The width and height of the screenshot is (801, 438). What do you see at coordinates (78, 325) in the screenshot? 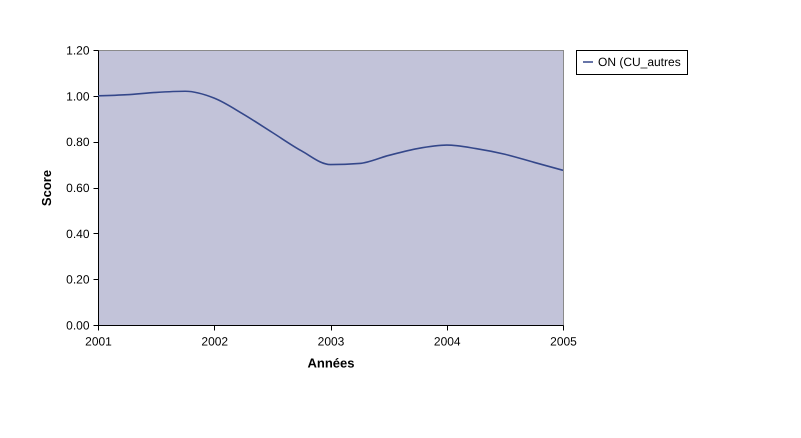
I see `y-tick-label: 0.00` at bounding box center [78, 325].